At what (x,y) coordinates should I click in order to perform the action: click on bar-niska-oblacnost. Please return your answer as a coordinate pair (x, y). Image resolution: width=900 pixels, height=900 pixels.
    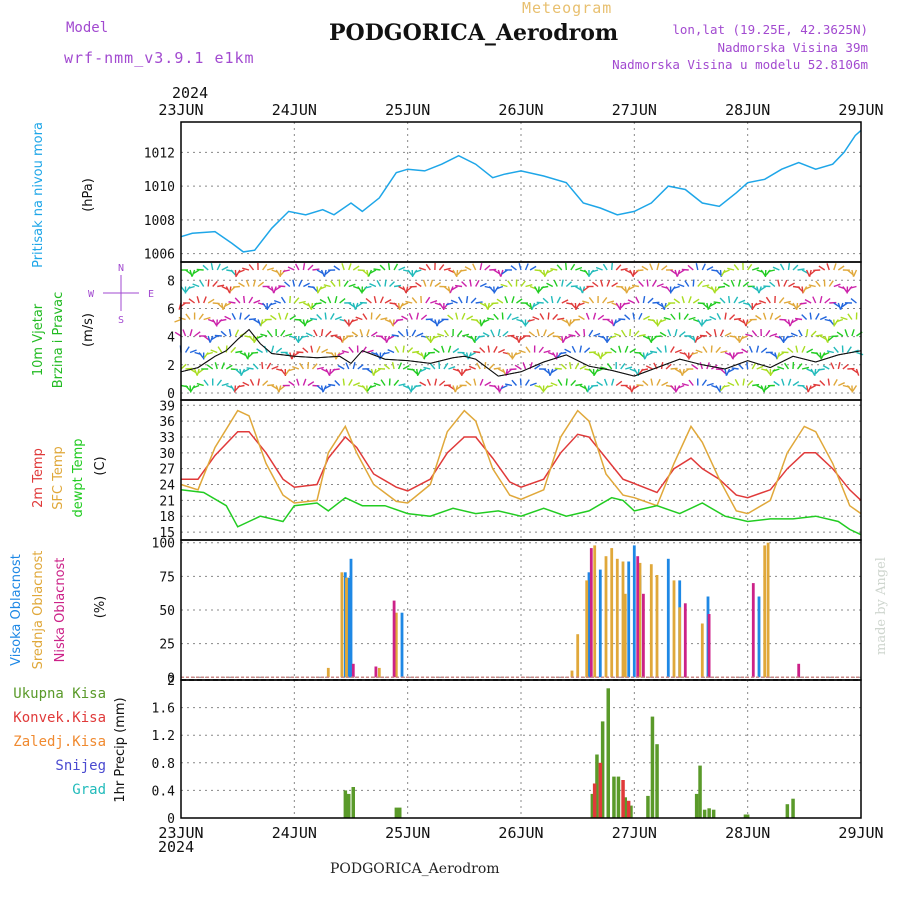
    Looking at the image, I should click on (591, 613).